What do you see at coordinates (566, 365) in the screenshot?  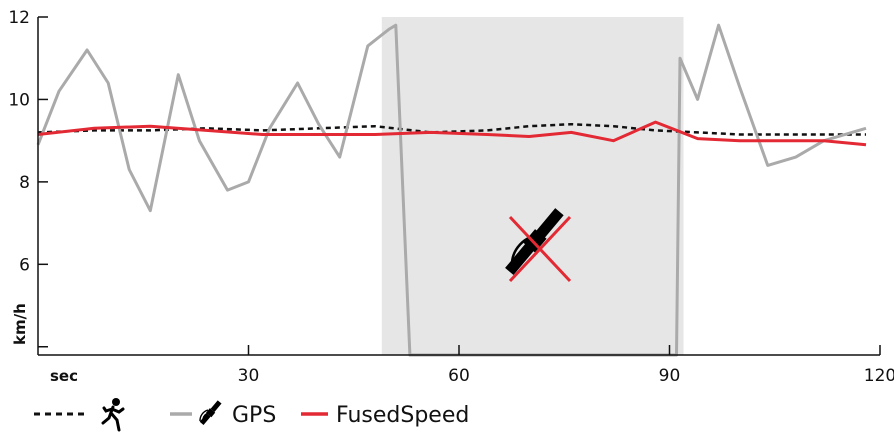 I see `x-ticks: 30 60 90 120` at bounding box center [566, 365].